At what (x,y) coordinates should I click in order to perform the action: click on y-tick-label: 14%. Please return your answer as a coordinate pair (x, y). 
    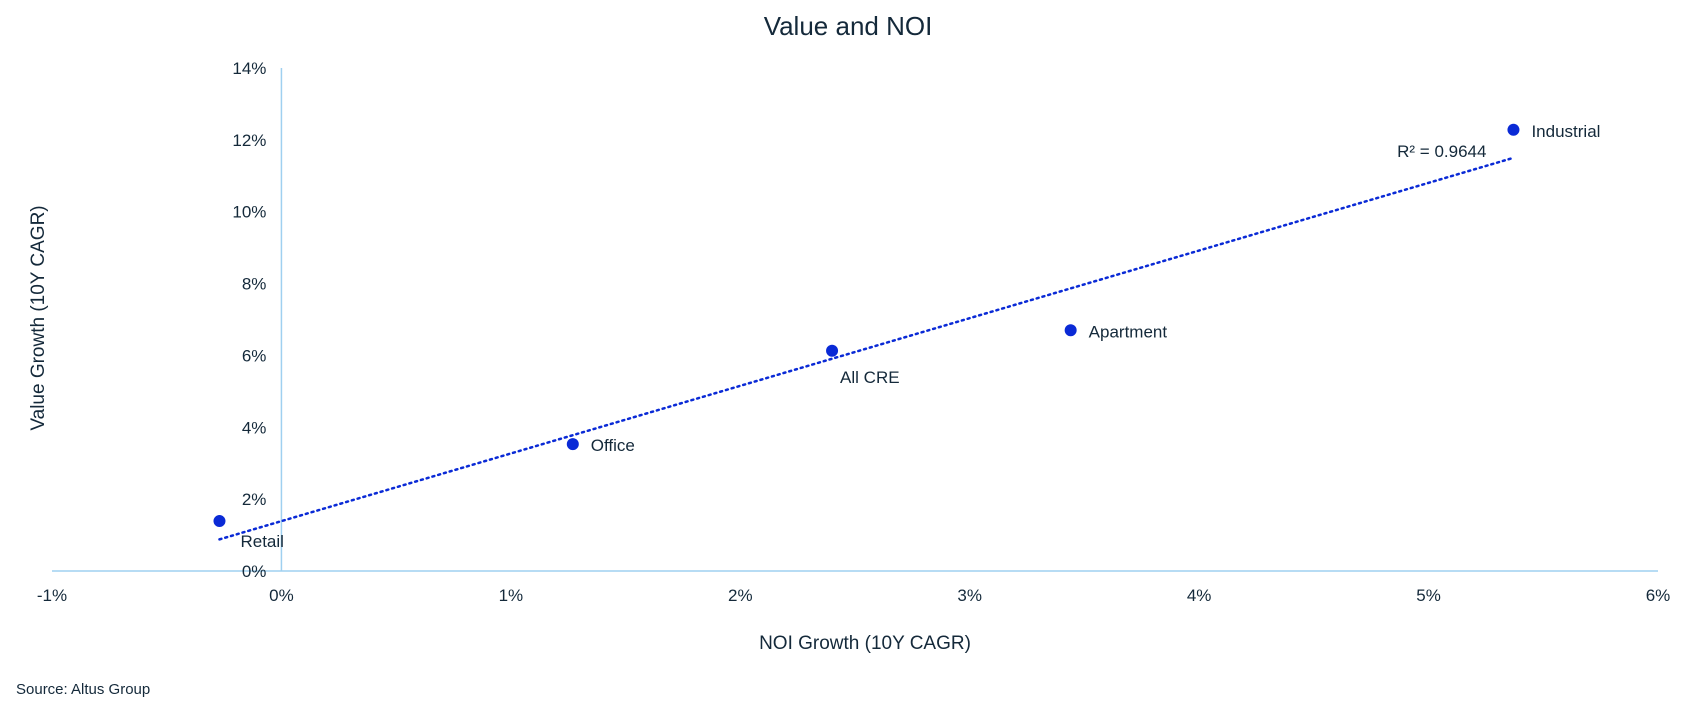
    Looking at the image, I should click on (249, 68).